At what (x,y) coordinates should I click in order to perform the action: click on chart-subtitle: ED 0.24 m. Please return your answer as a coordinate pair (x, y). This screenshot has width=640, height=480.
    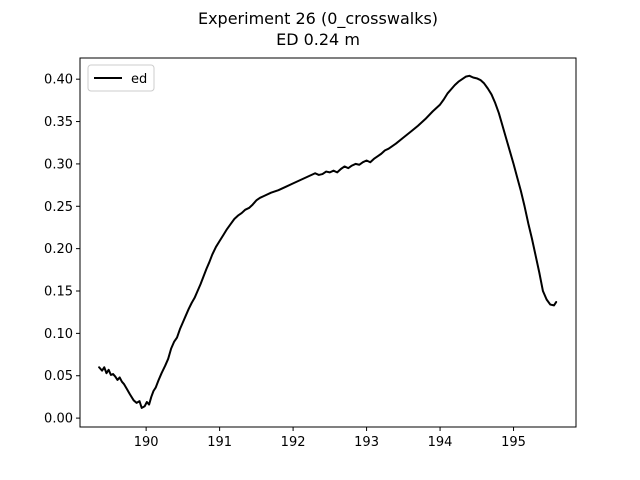
    Looking at the image, I should click on (318, 39).